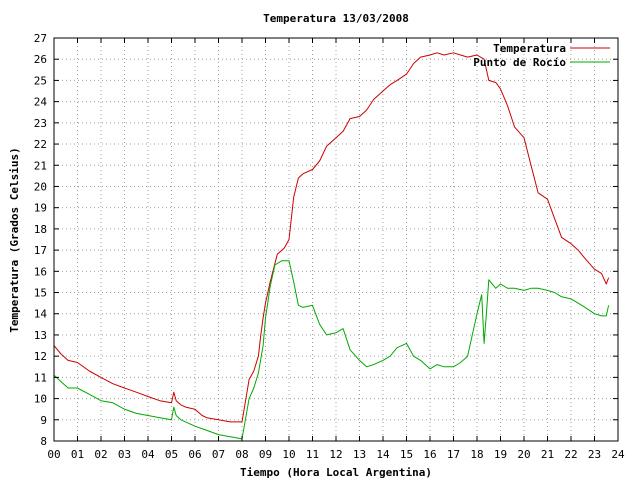 Image resolution: width=640 pixels, height=480 pixels. What do you see at coordinates (547, 454) in the screenshot?
I see `x-tick-label: 21` at bounding box center [547, 454].